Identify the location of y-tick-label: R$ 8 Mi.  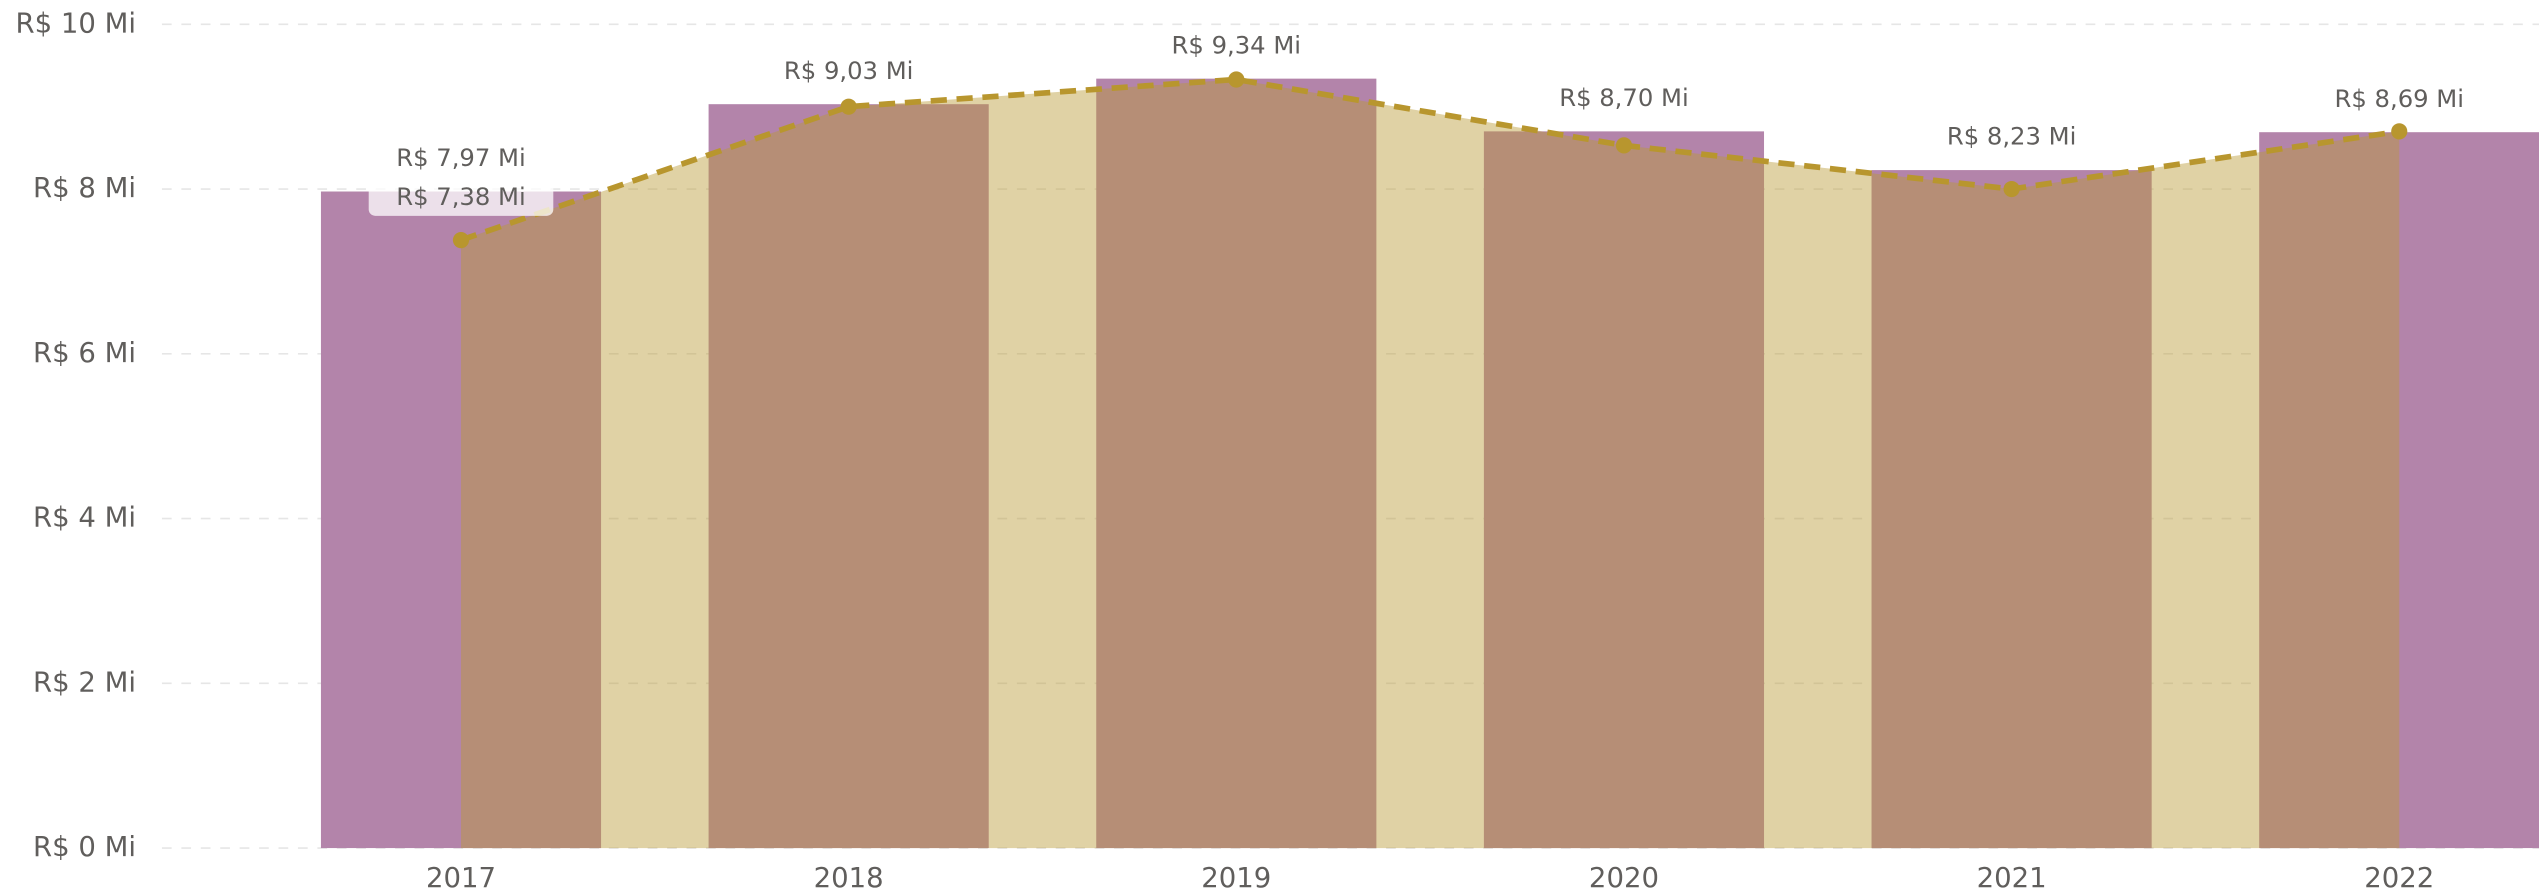
(84, 188).